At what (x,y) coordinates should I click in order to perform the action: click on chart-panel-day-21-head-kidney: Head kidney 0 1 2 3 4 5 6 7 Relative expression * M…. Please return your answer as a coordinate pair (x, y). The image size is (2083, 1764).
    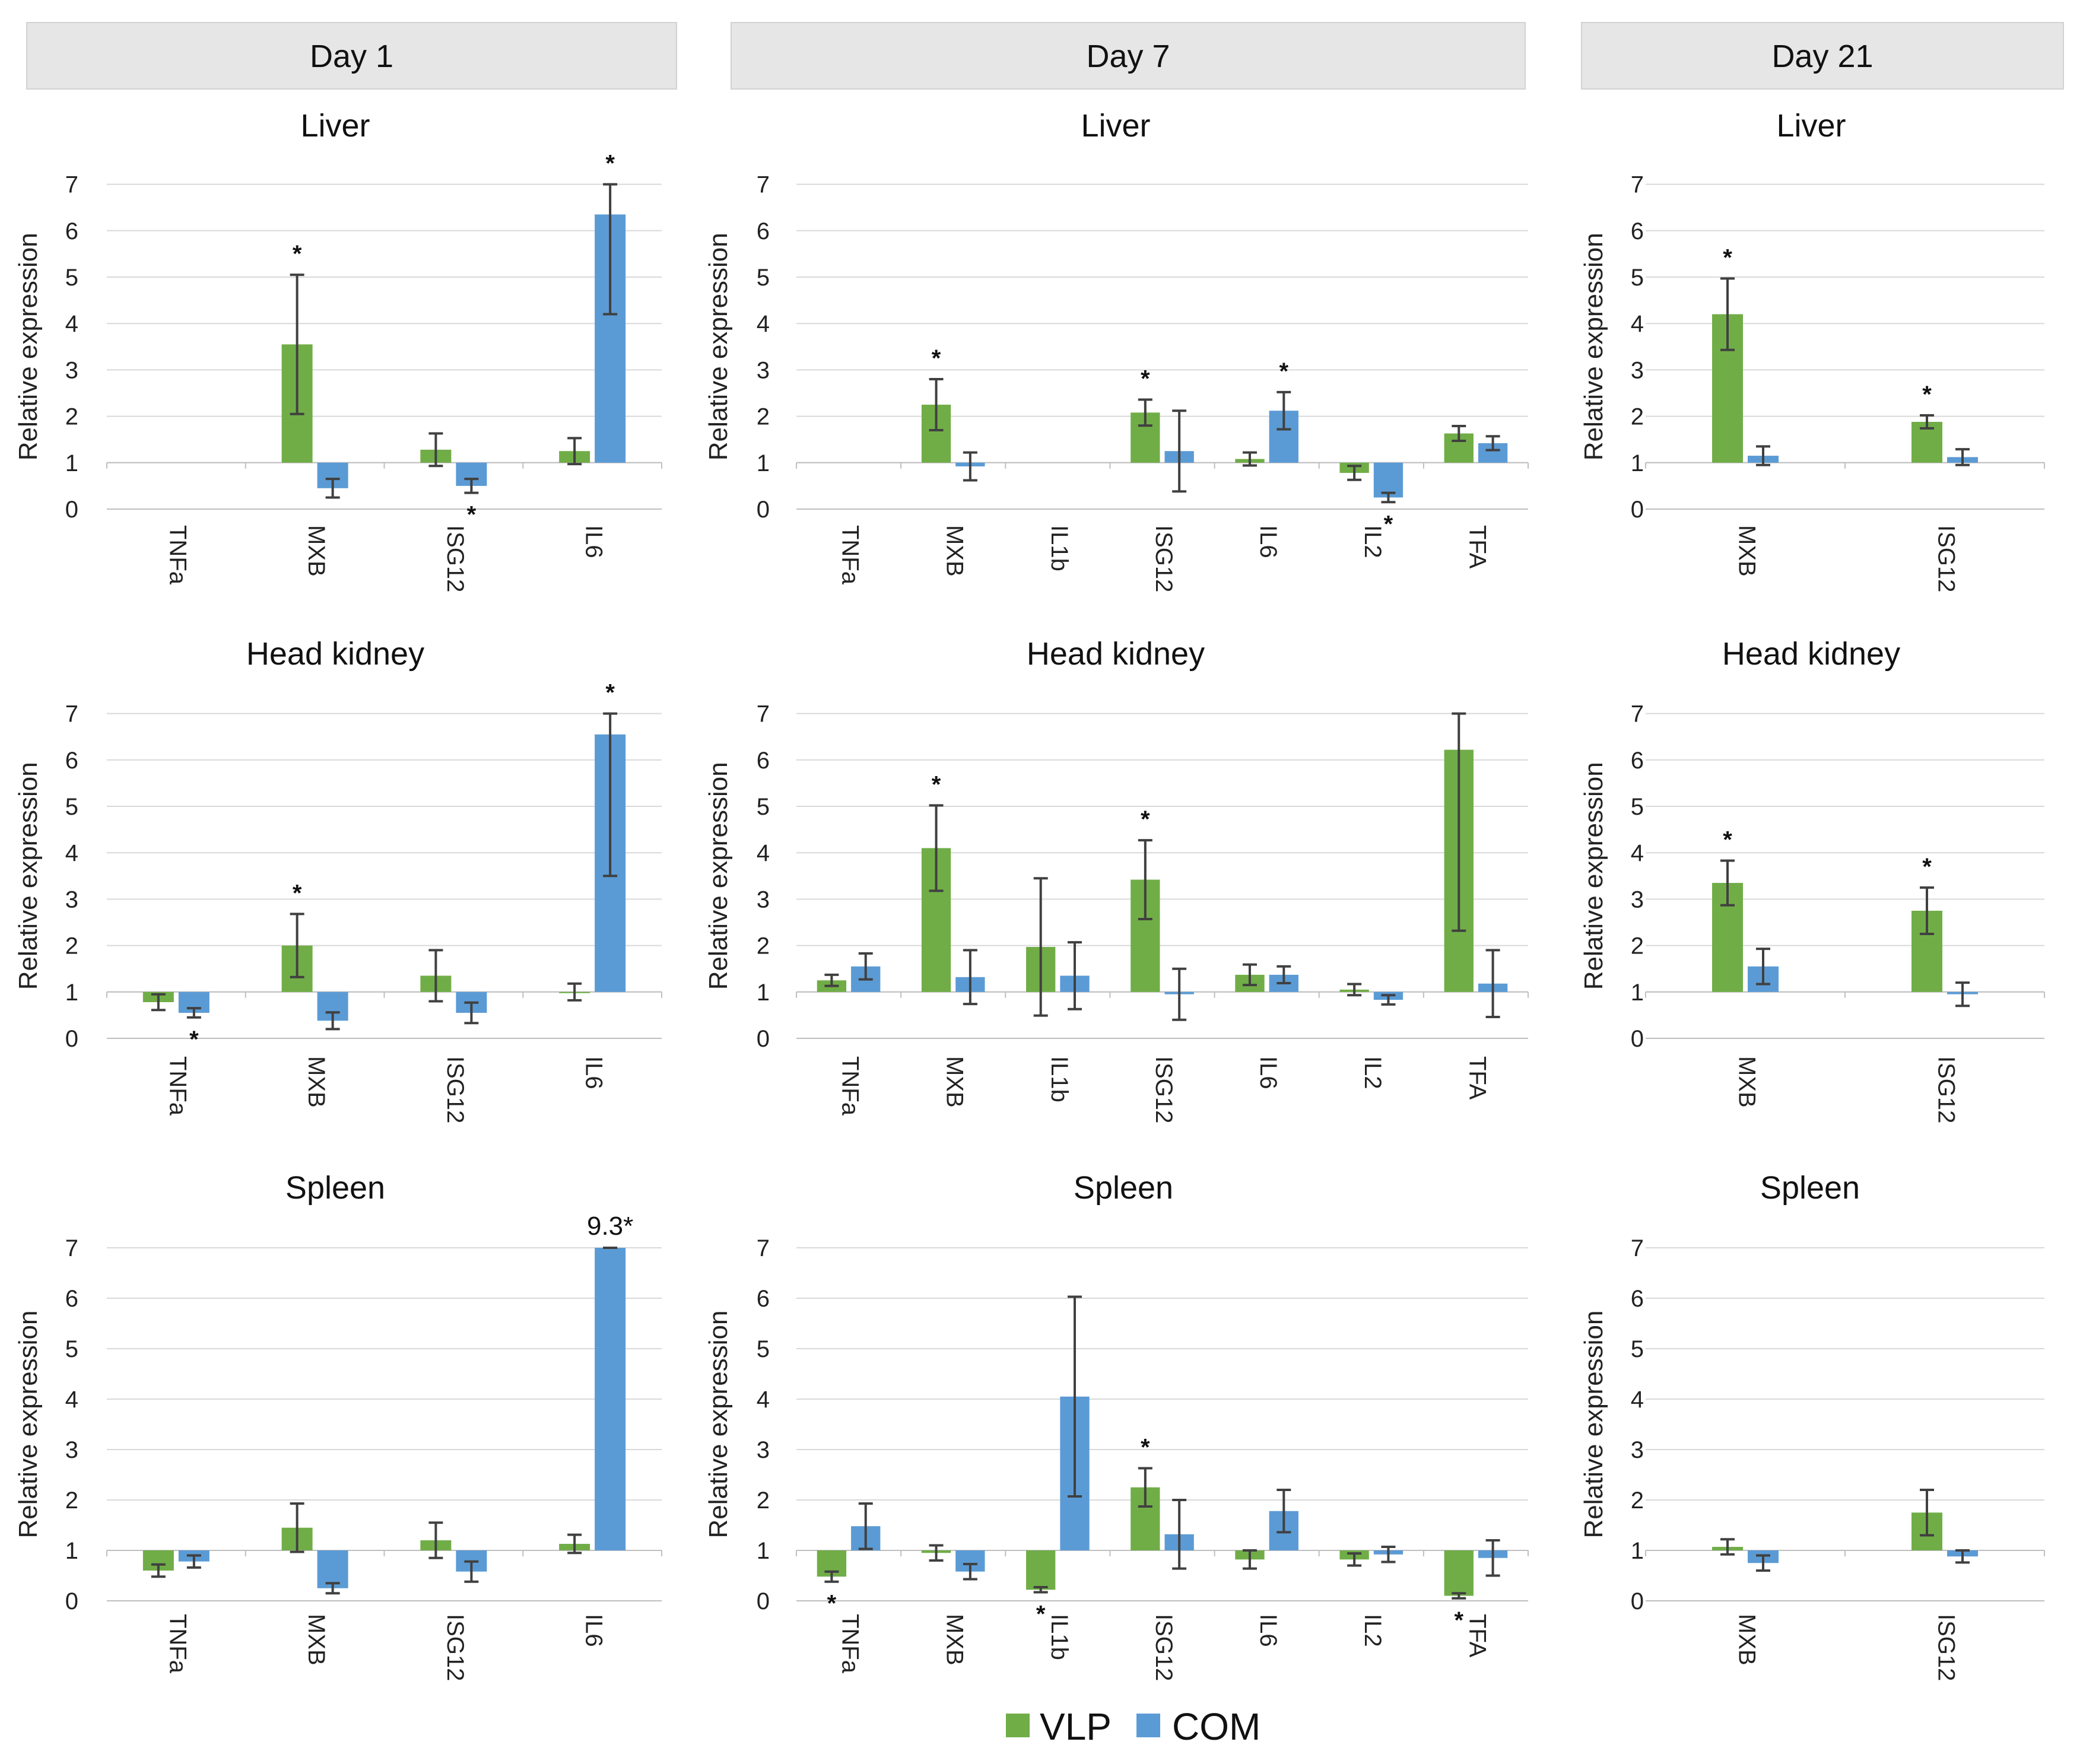
    Looking at the image, I should click on (1812, 880).